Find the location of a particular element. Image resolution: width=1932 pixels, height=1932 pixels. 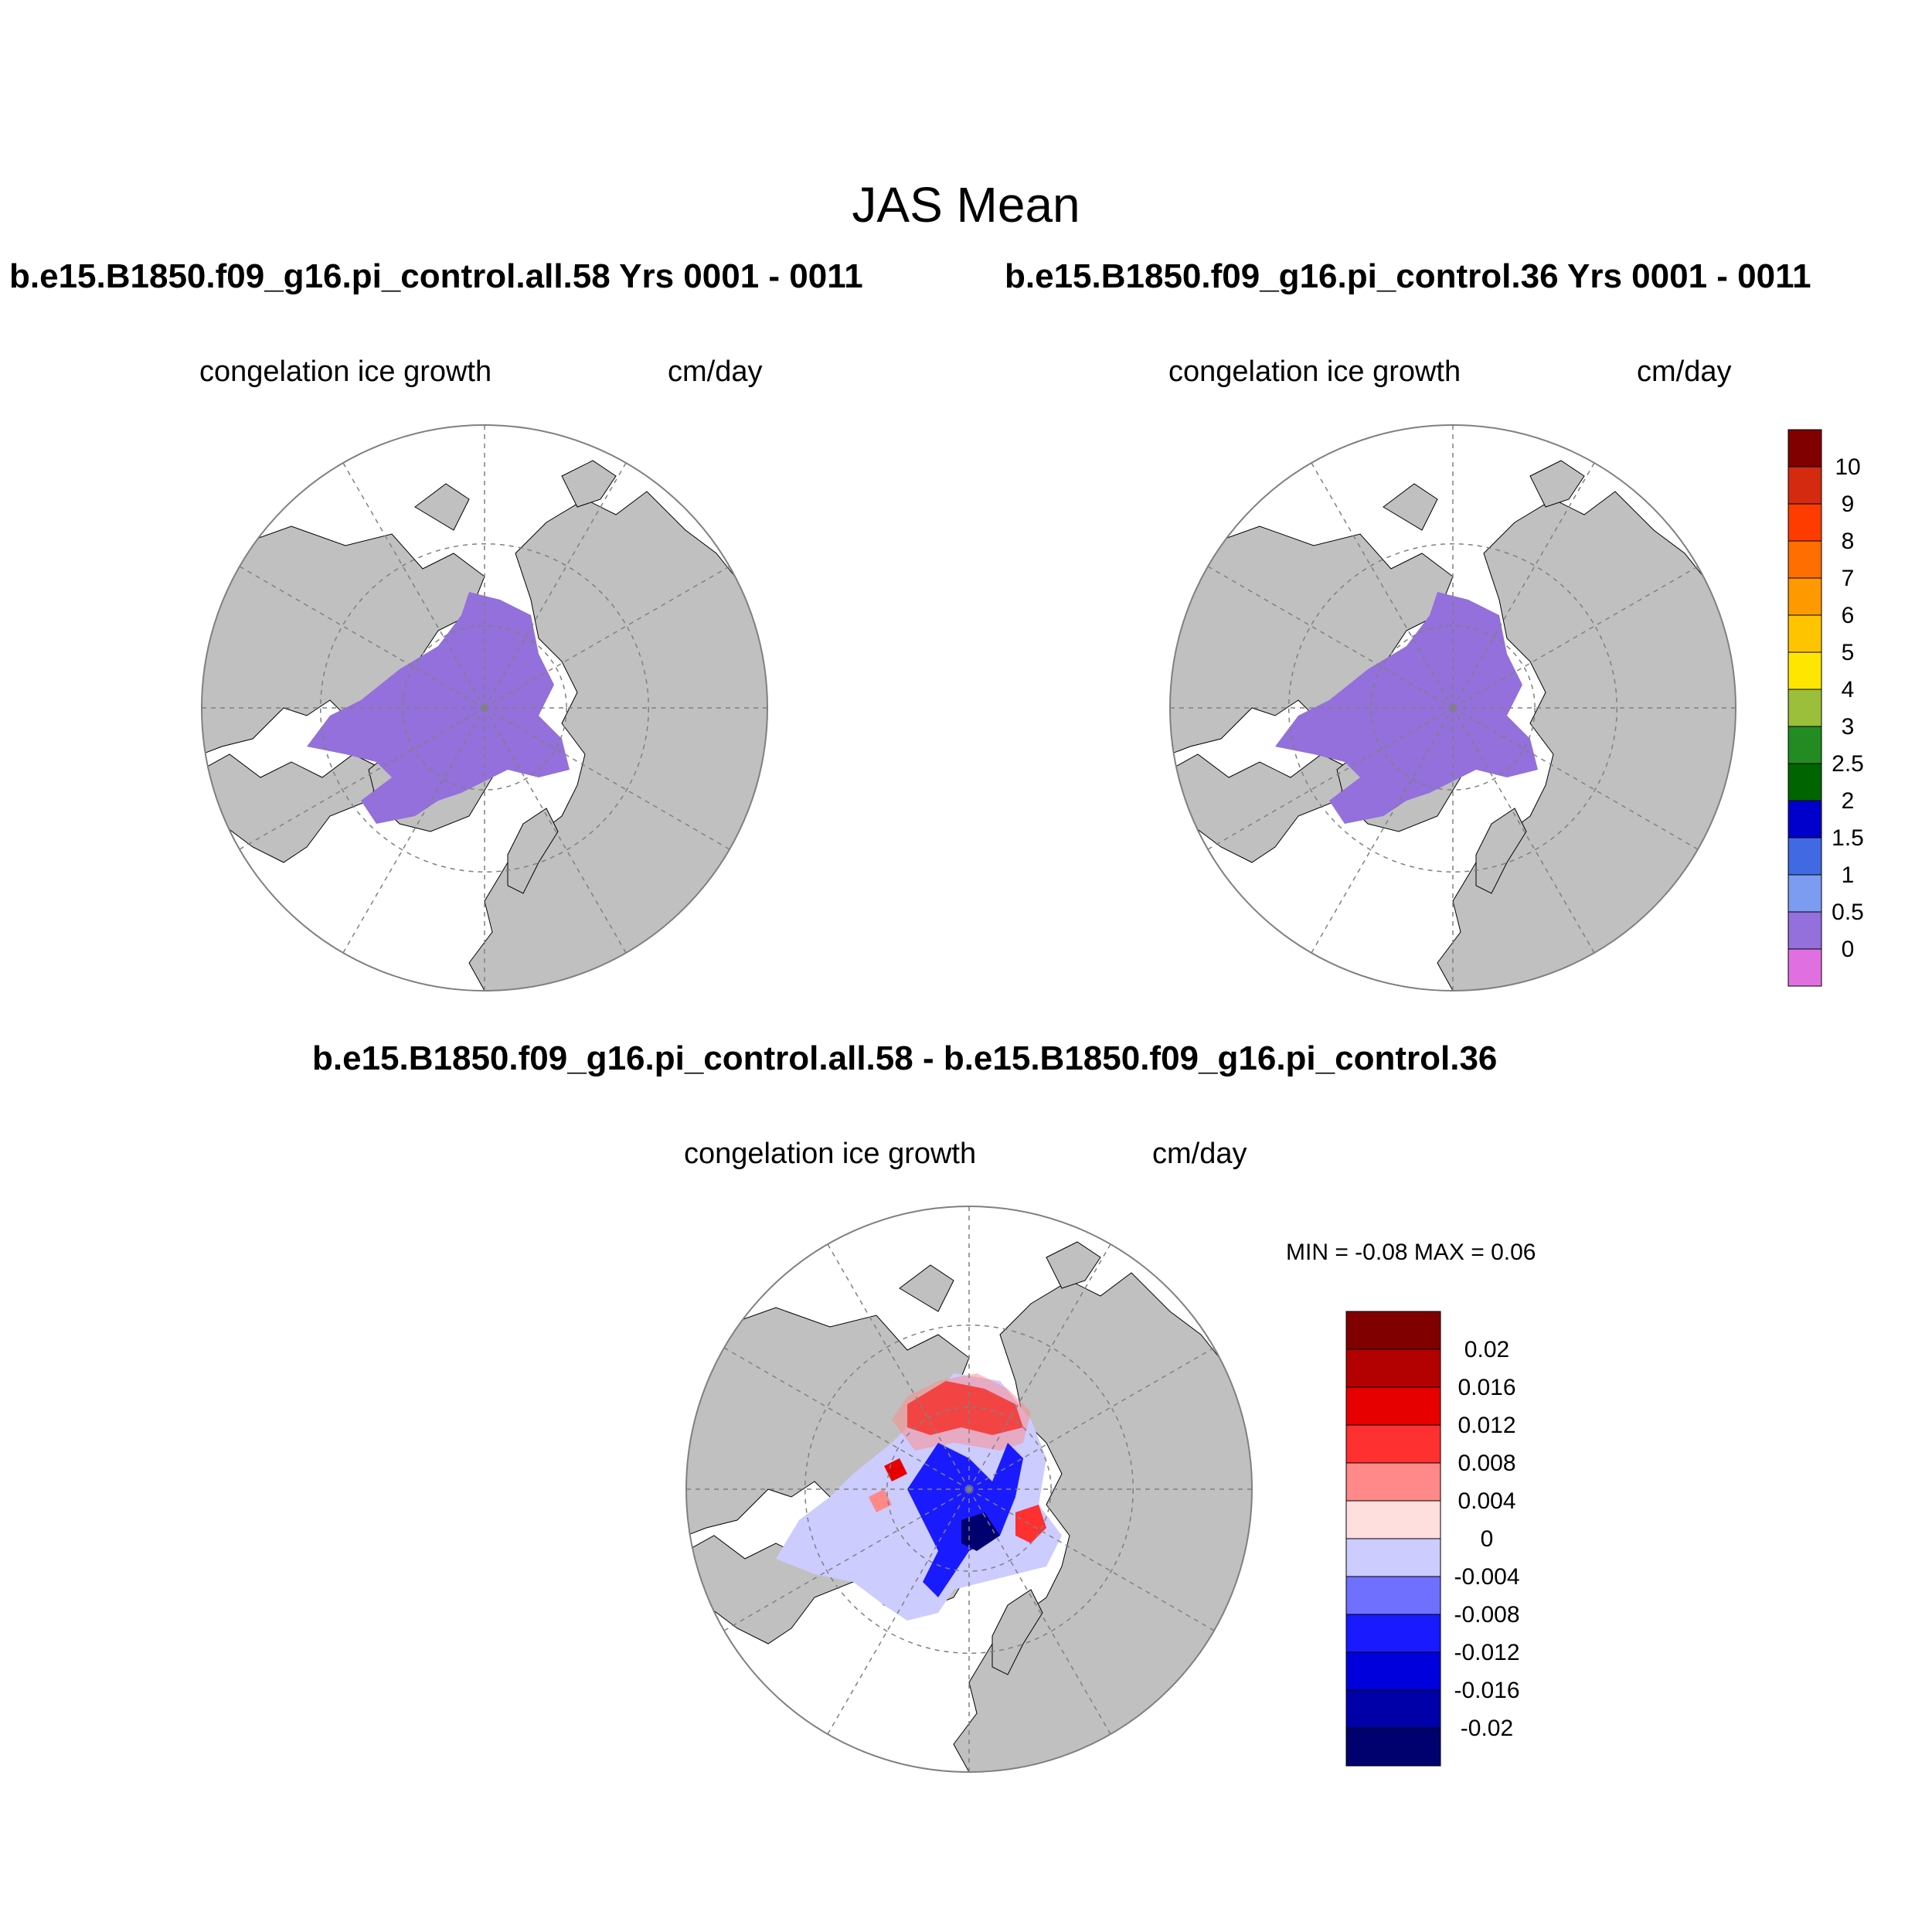

panel-3-left-label: congelation ice growth is located at coordinates (830, 1154).